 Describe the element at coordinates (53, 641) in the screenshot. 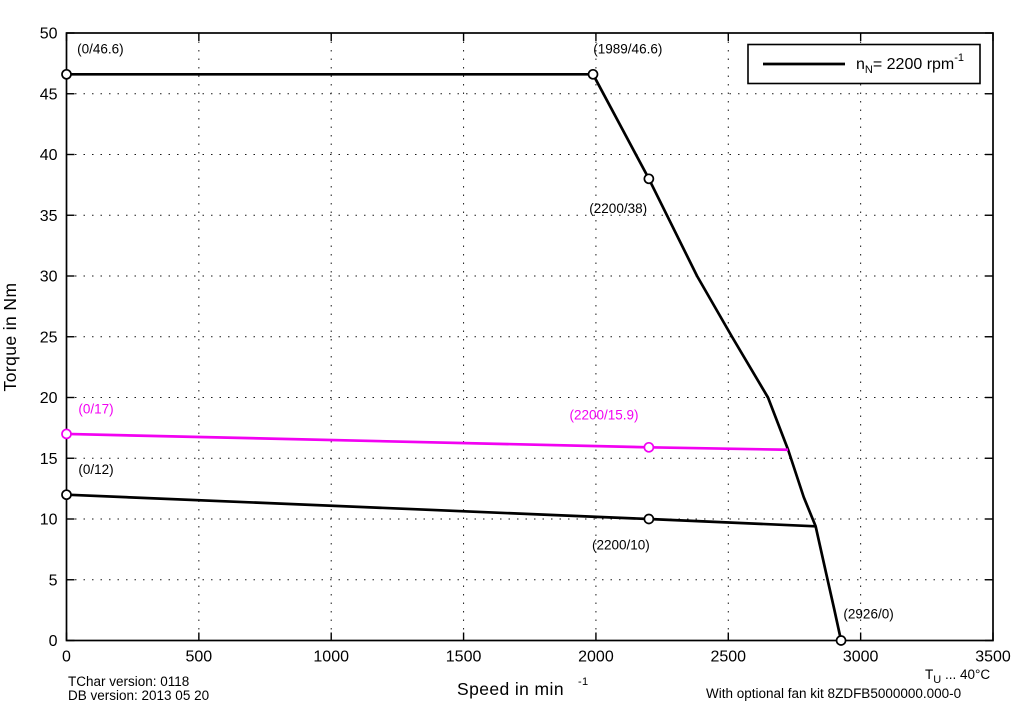

I see `y-tick-label: 0` at that location.